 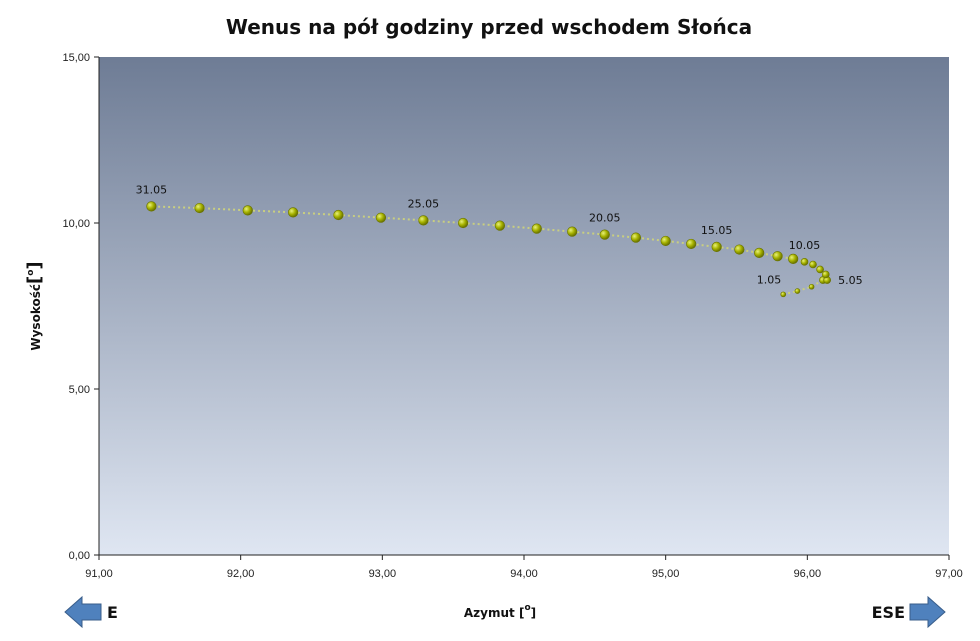 I want to click on direction-east: E, so click(x=91, y=612).